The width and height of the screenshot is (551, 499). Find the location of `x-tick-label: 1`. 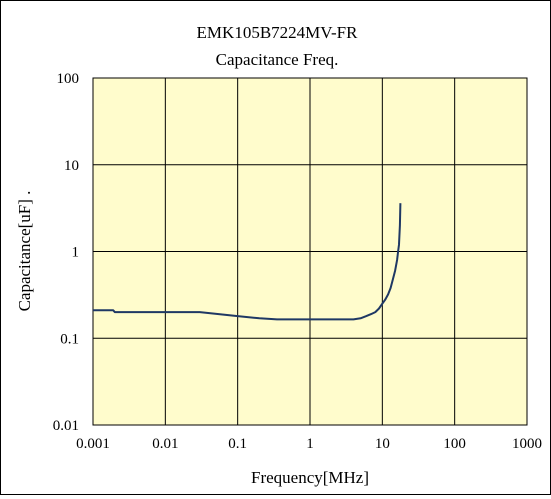

x-tick-label: 1 is located at coordinates (310, 444).